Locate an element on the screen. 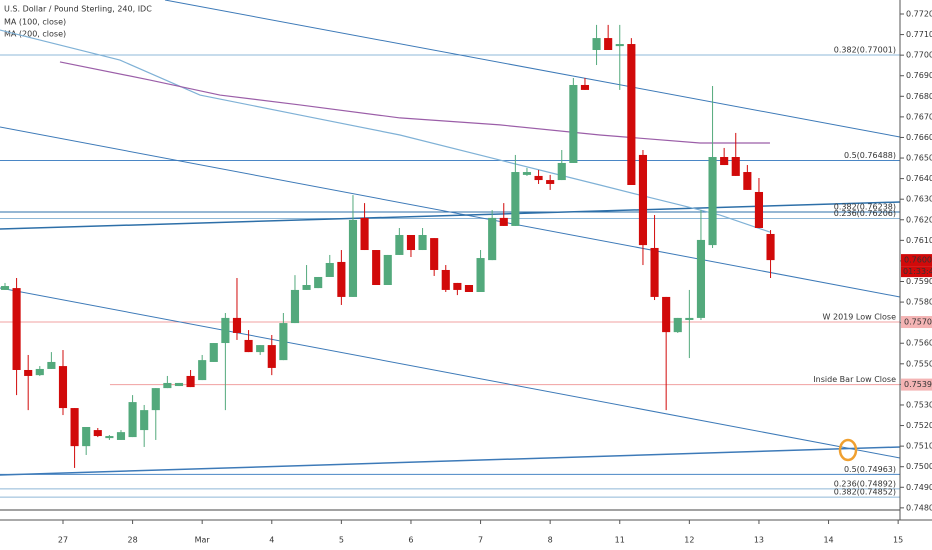 The image size is (932, 550). x-tick-label: Mar is located at coordinates (203, 540).